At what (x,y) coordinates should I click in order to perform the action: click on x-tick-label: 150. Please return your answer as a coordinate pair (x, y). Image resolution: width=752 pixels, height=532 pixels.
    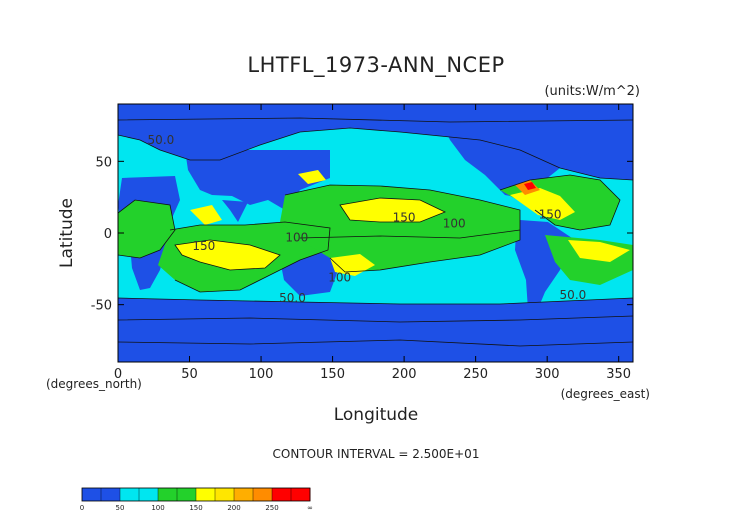
    Looking at the image, I should click on (332, 374).